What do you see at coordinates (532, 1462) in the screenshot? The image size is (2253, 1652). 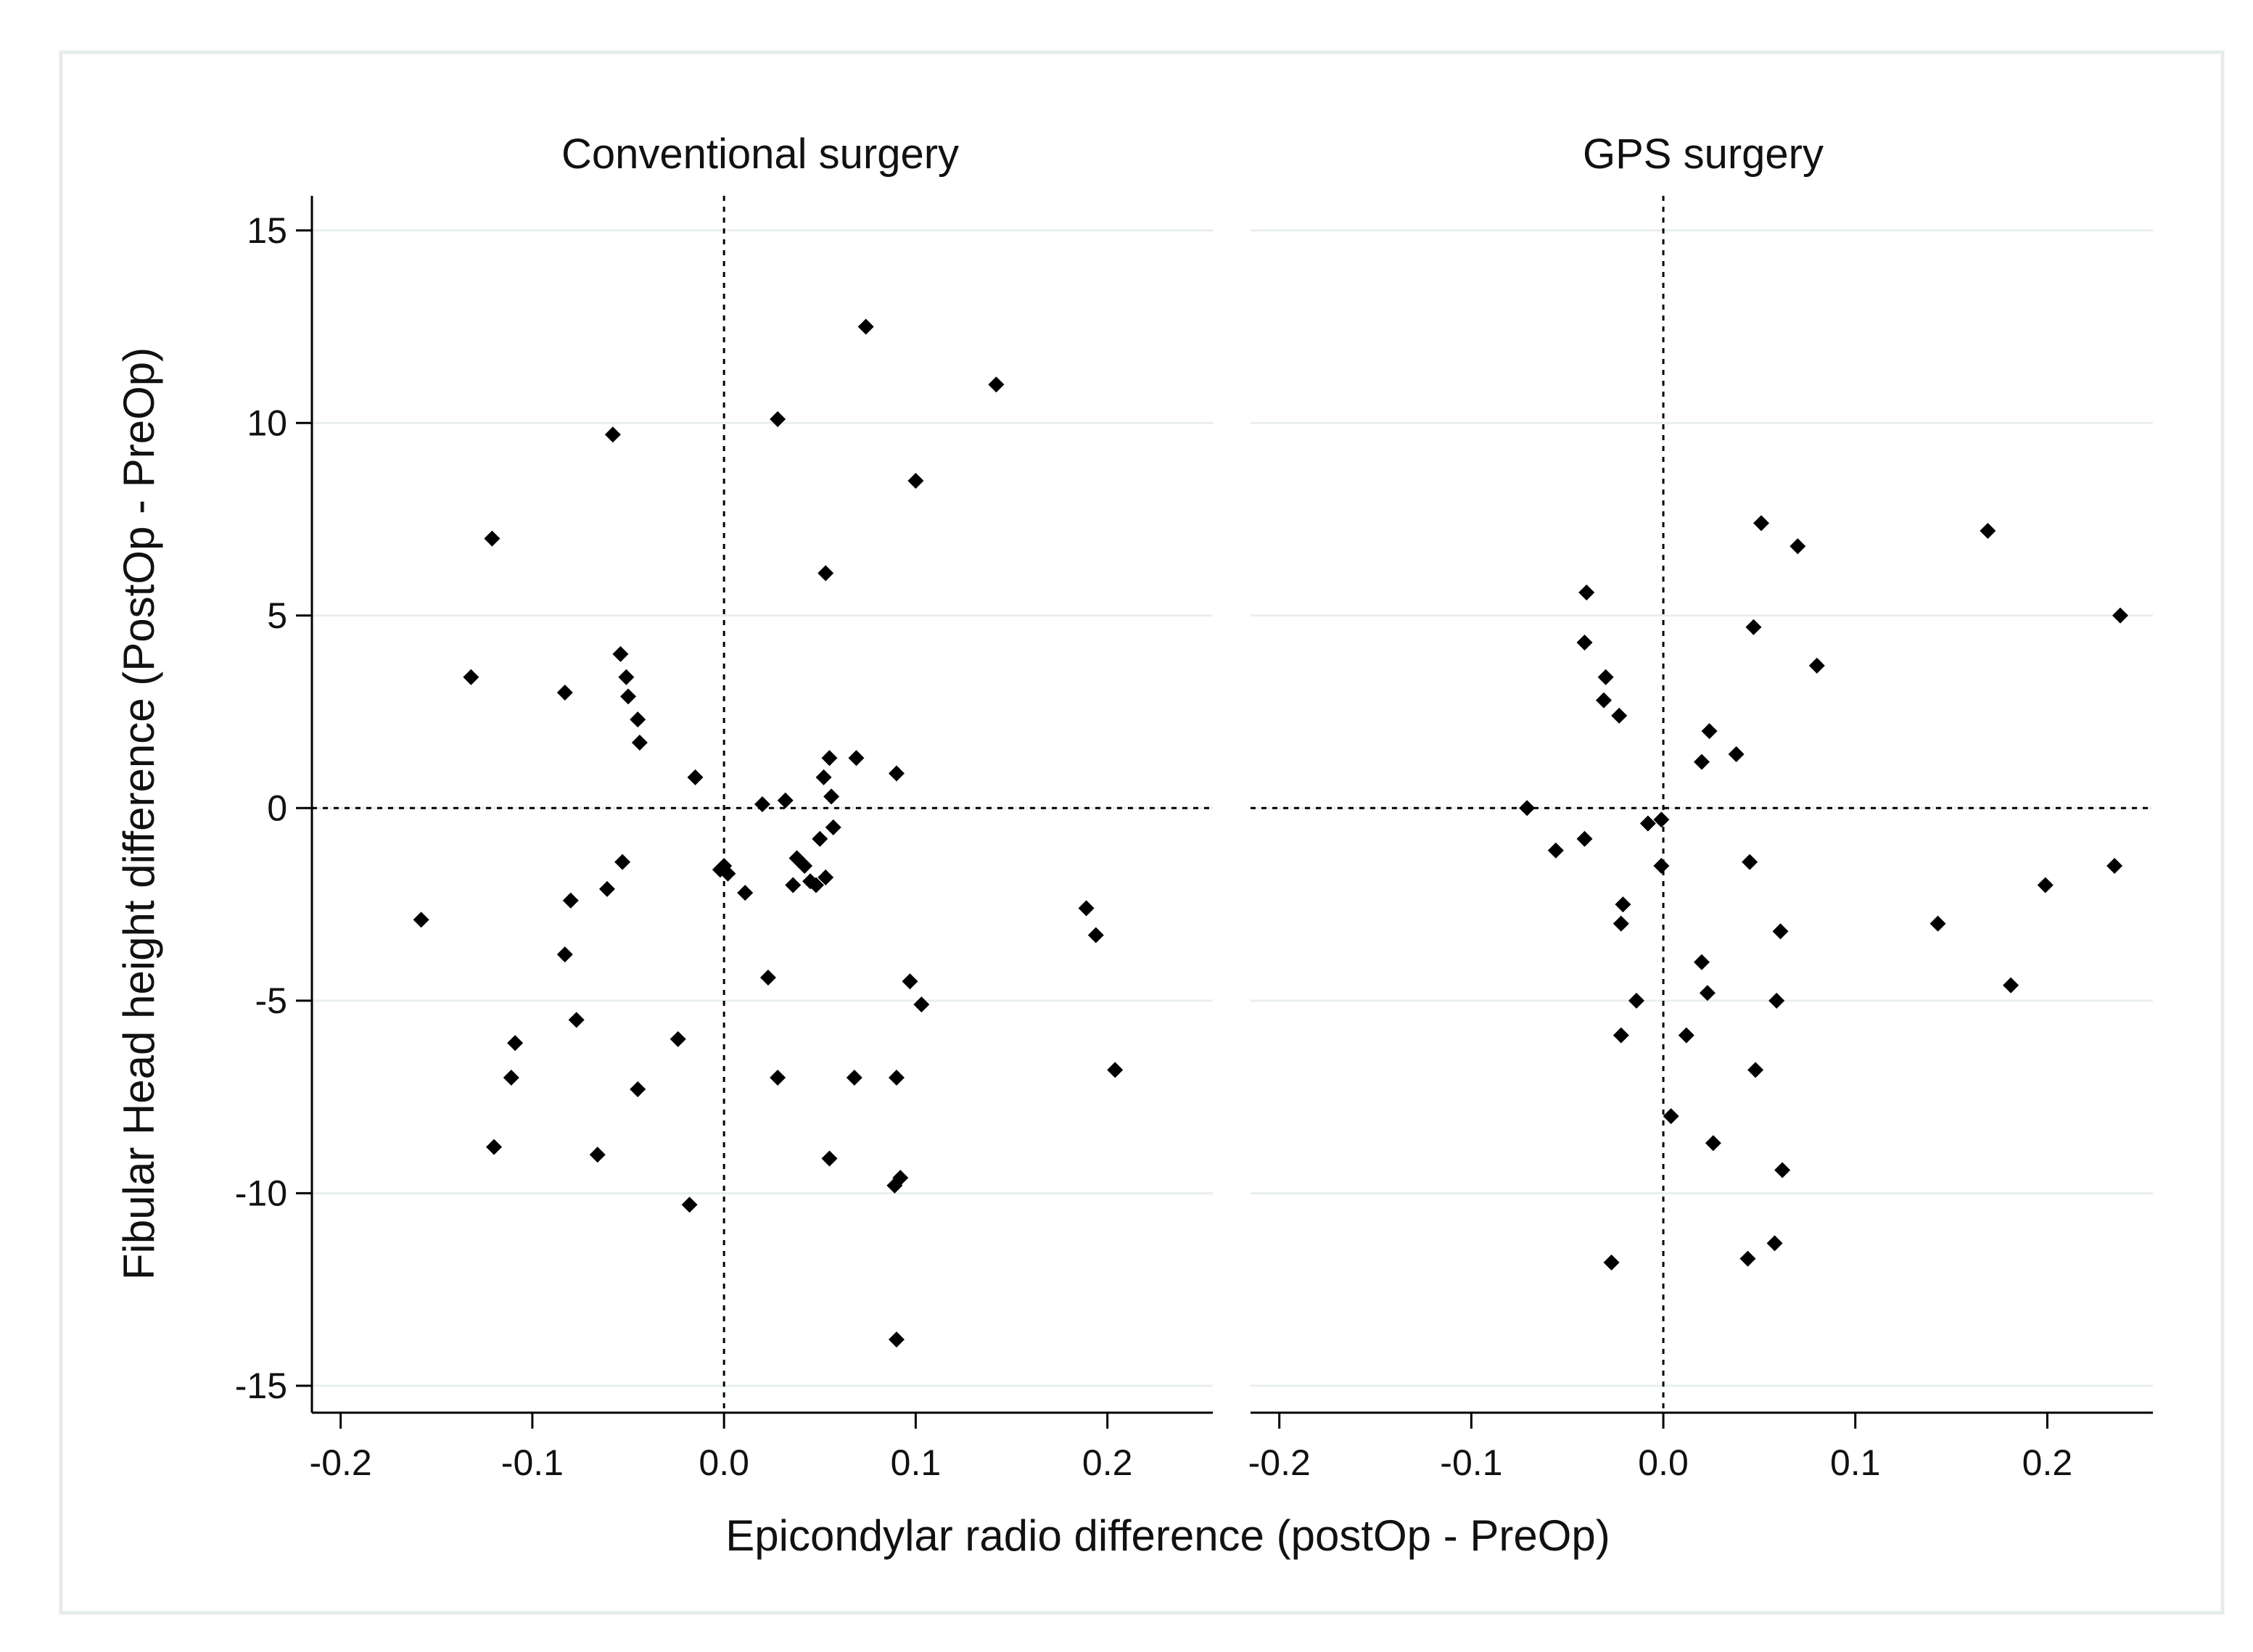 I see `x-tick-label-conventional: -0.1` at bounding box center [532, 1462].